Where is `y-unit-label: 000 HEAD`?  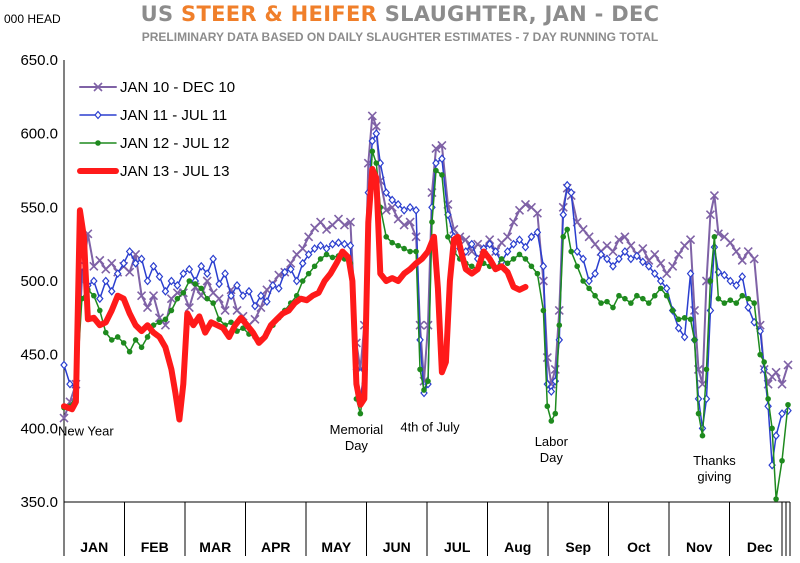
y-unit-label: 000 HEAD is located at coordinates (32, 19).